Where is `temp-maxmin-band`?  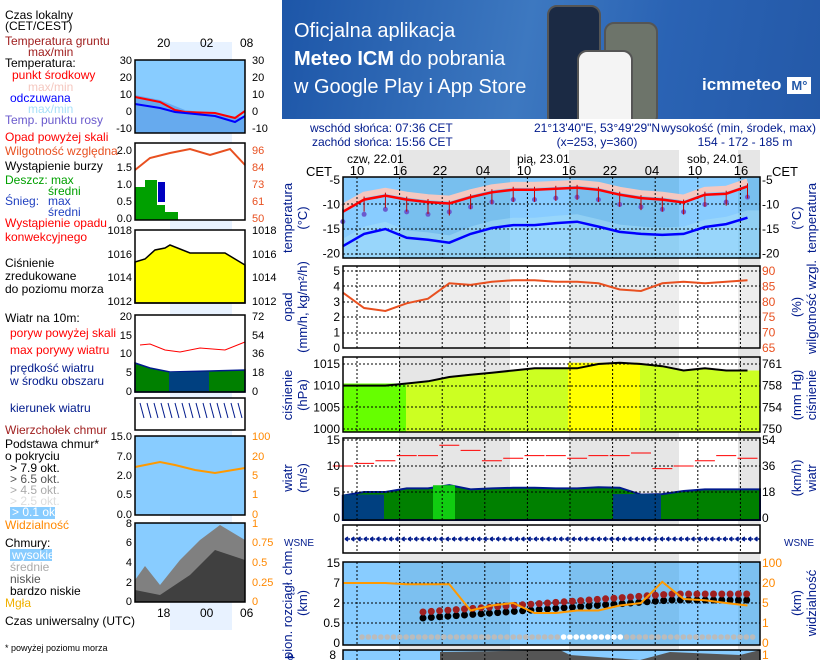 temp-maxmin-band is located at coordinates (545, 194).